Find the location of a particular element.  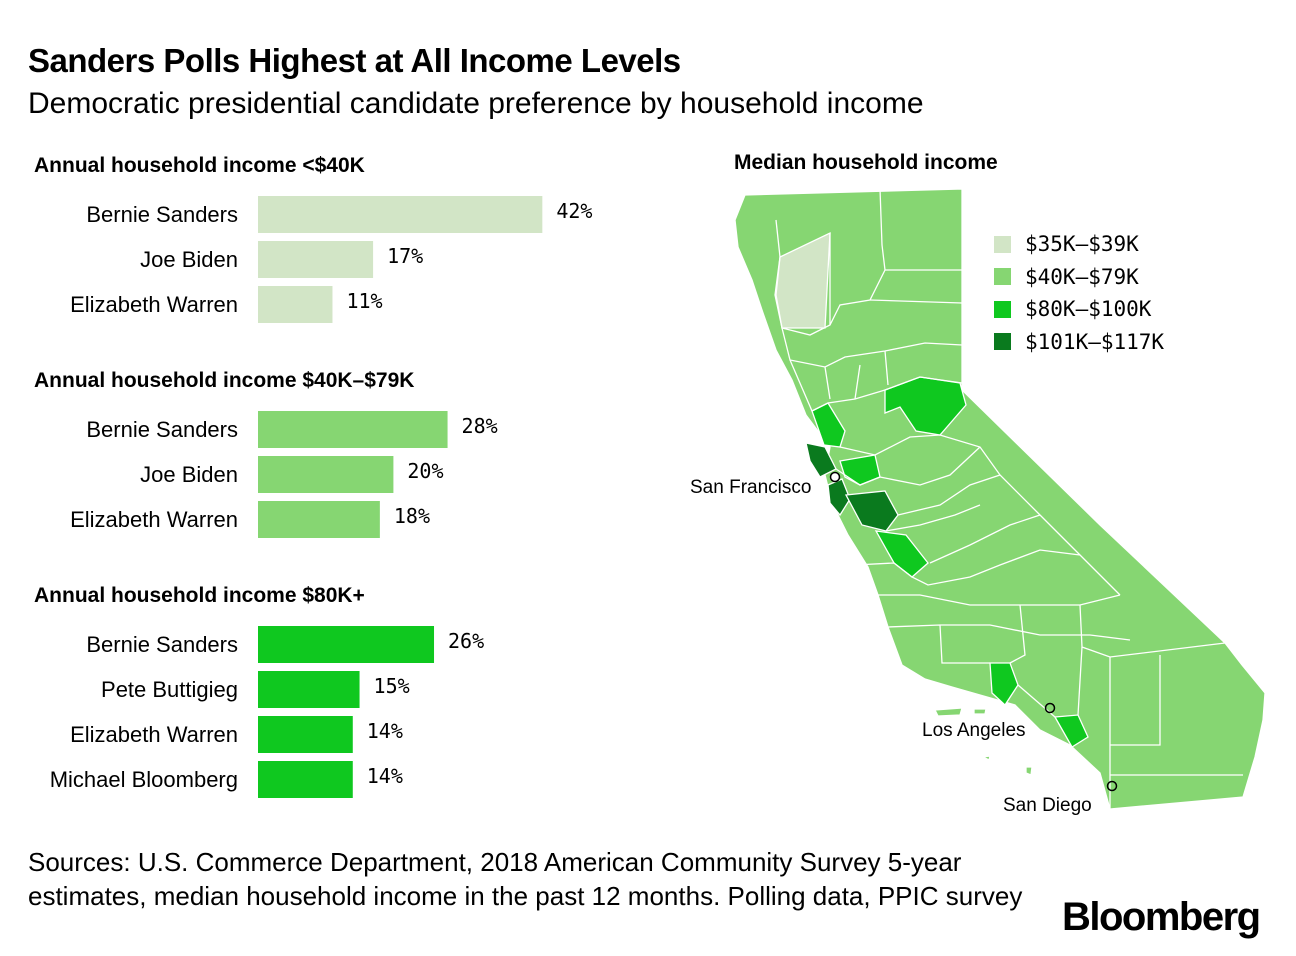

city-label-los-angeles: Los Angeles is located at coordinates (974, 730).